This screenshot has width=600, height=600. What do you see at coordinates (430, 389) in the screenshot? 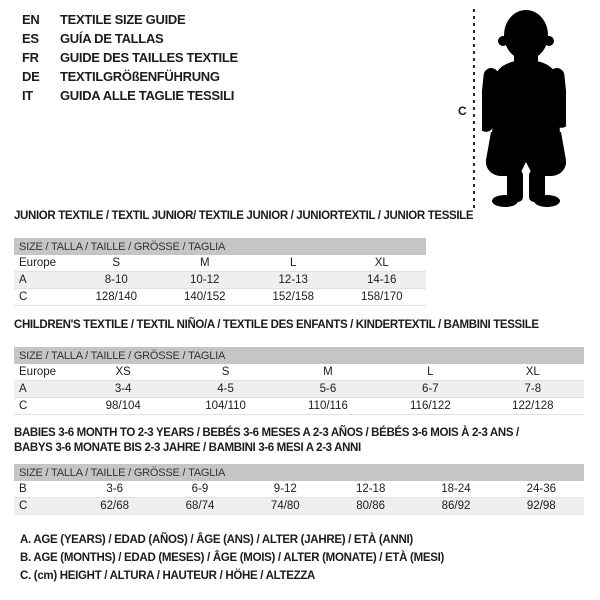
I see `table-cell: 6-7` at bounding box center [430, 389].